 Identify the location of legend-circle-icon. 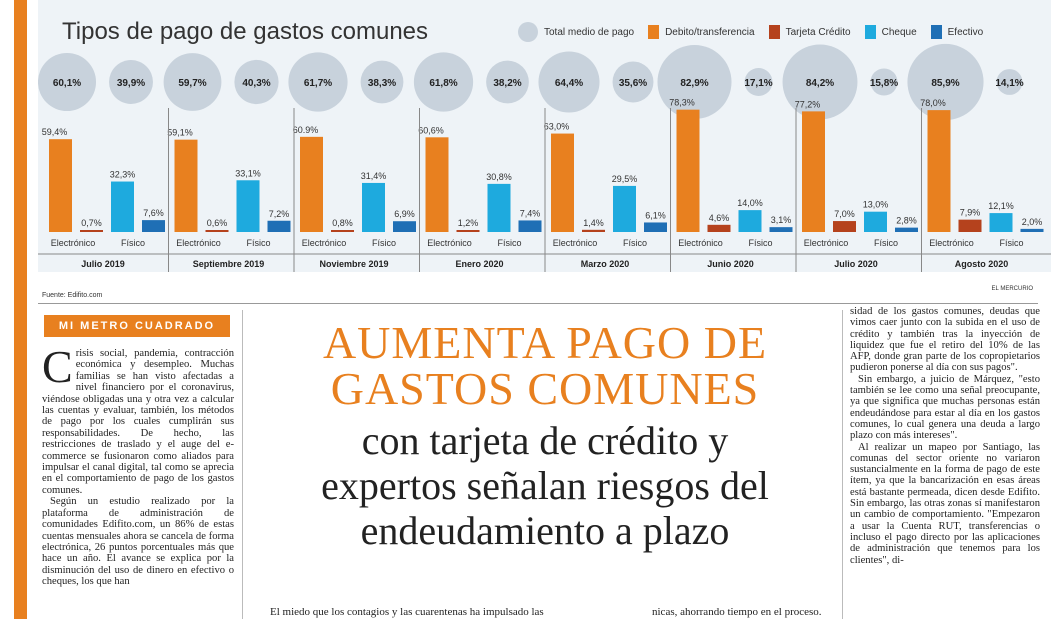
(528, 32).